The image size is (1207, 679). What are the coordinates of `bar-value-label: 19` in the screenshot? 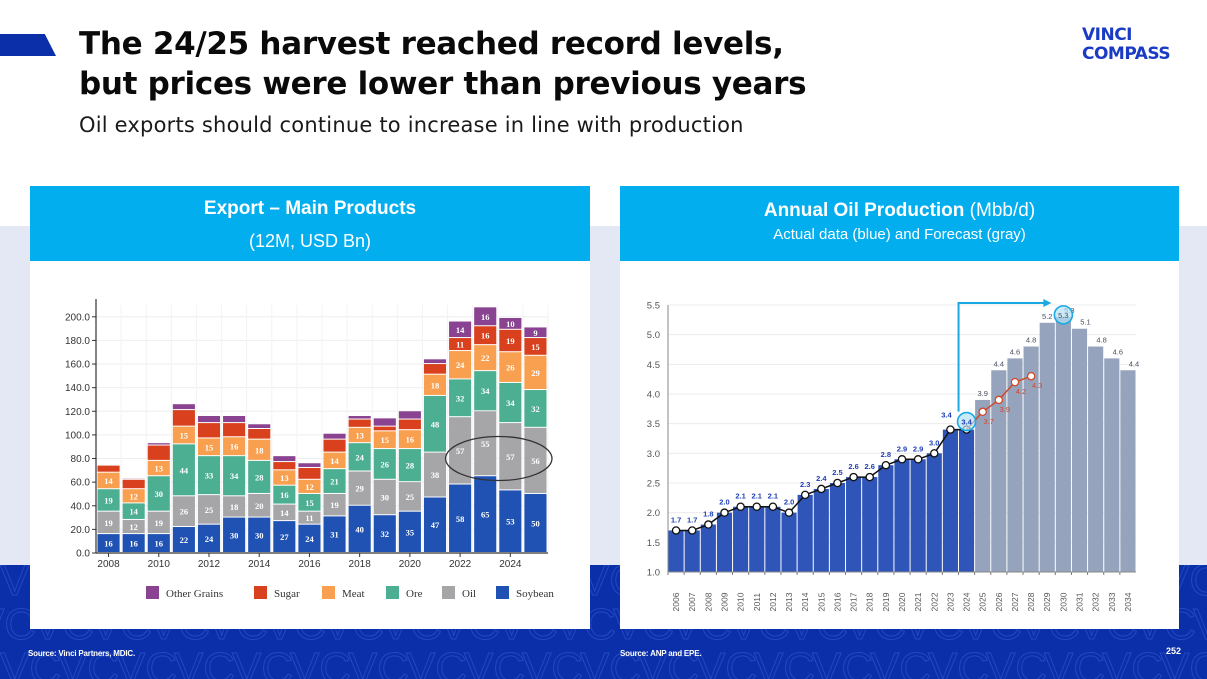 It's located at (510, 341).